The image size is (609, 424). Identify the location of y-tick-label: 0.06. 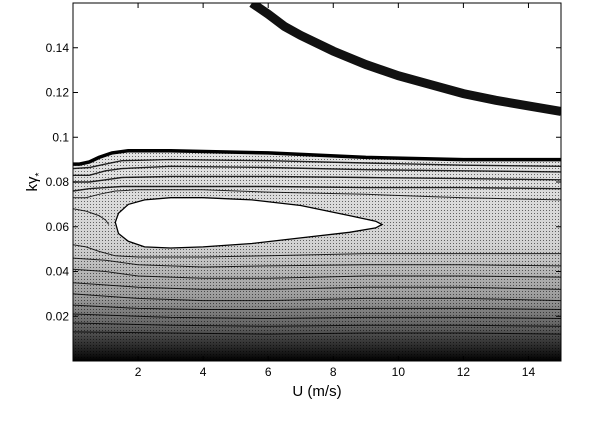
(58, 227).